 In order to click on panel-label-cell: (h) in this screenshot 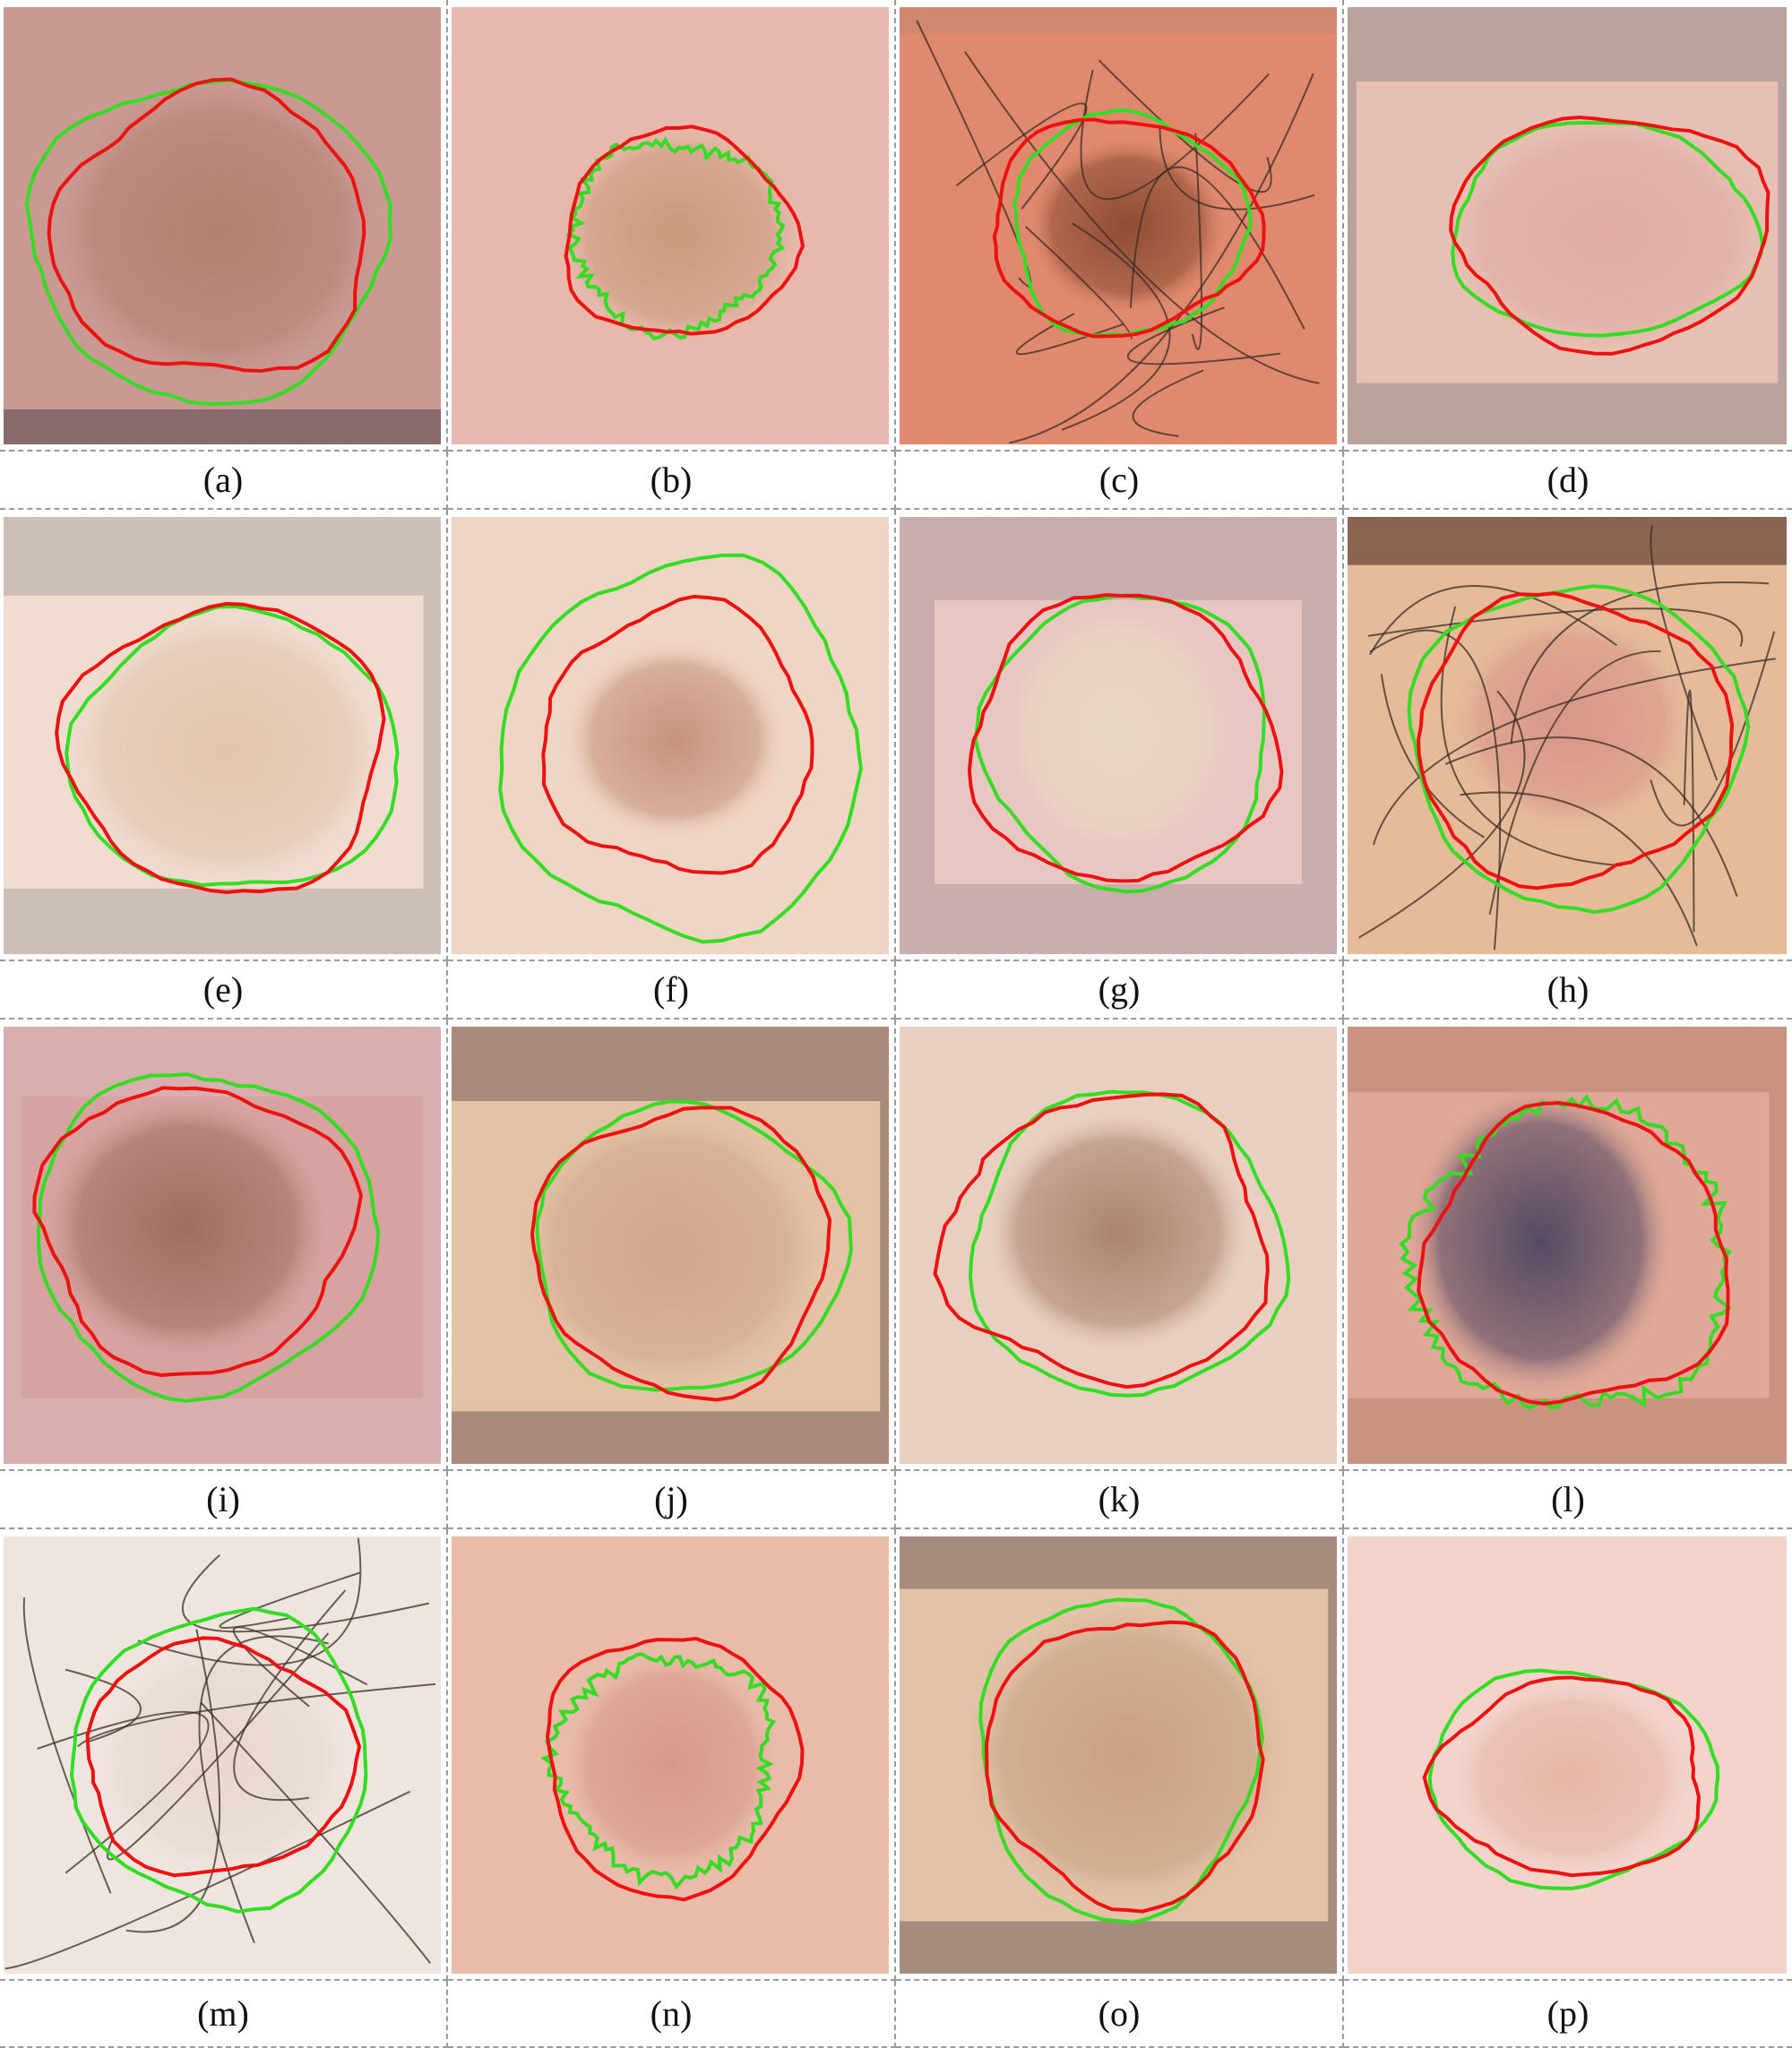, I will do `click(1568, 990)`.